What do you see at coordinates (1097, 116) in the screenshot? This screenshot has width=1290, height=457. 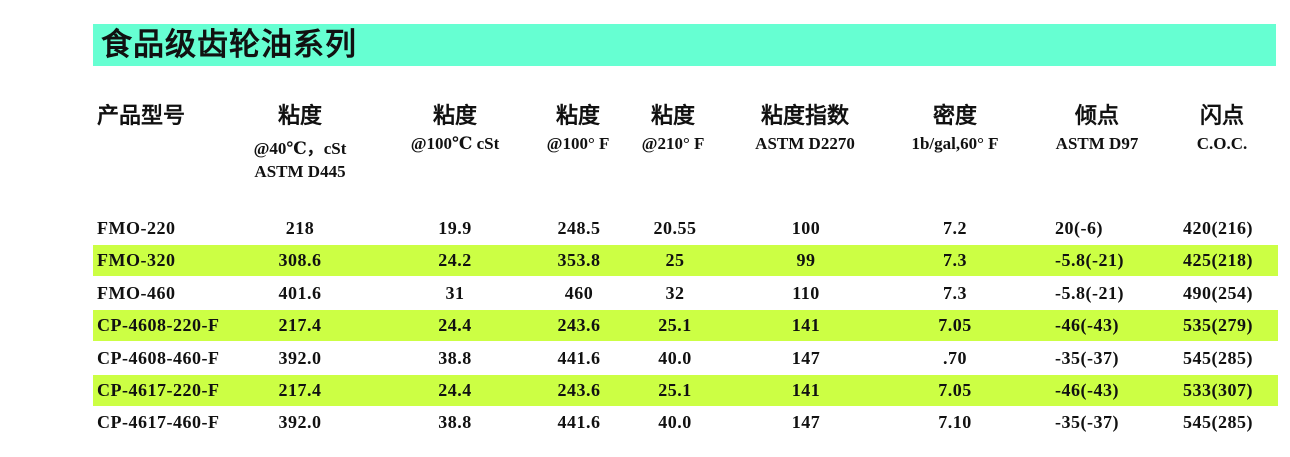 I see `column-header-8-line1: 倾点` at bounding box center [1097, 116].